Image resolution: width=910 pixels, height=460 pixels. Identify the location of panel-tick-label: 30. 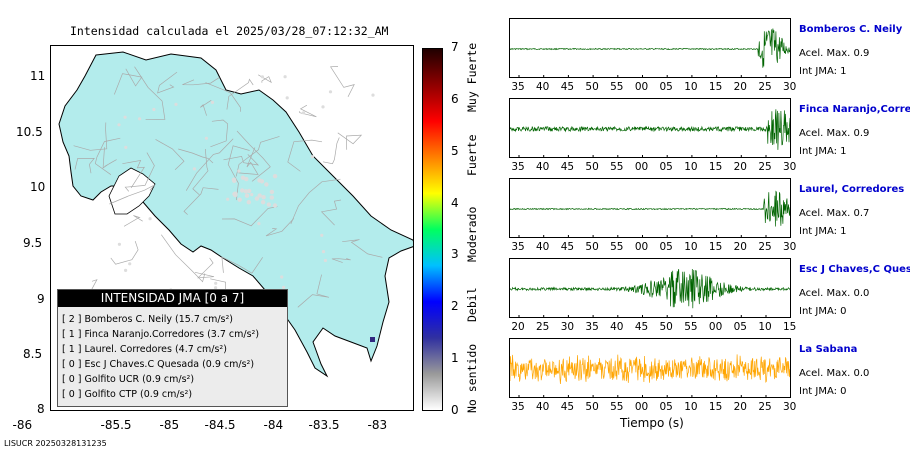
(790, 87).